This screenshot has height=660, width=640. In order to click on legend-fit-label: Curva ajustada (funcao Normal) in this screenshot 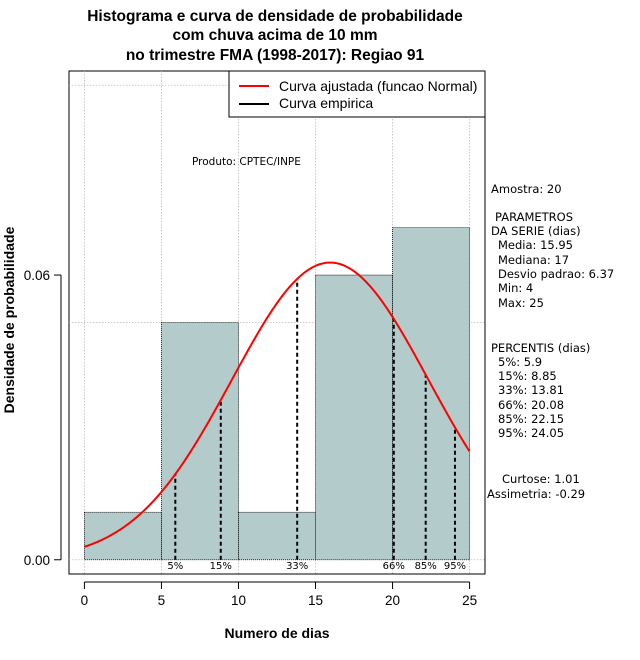, I will do `click(378, 86)`.